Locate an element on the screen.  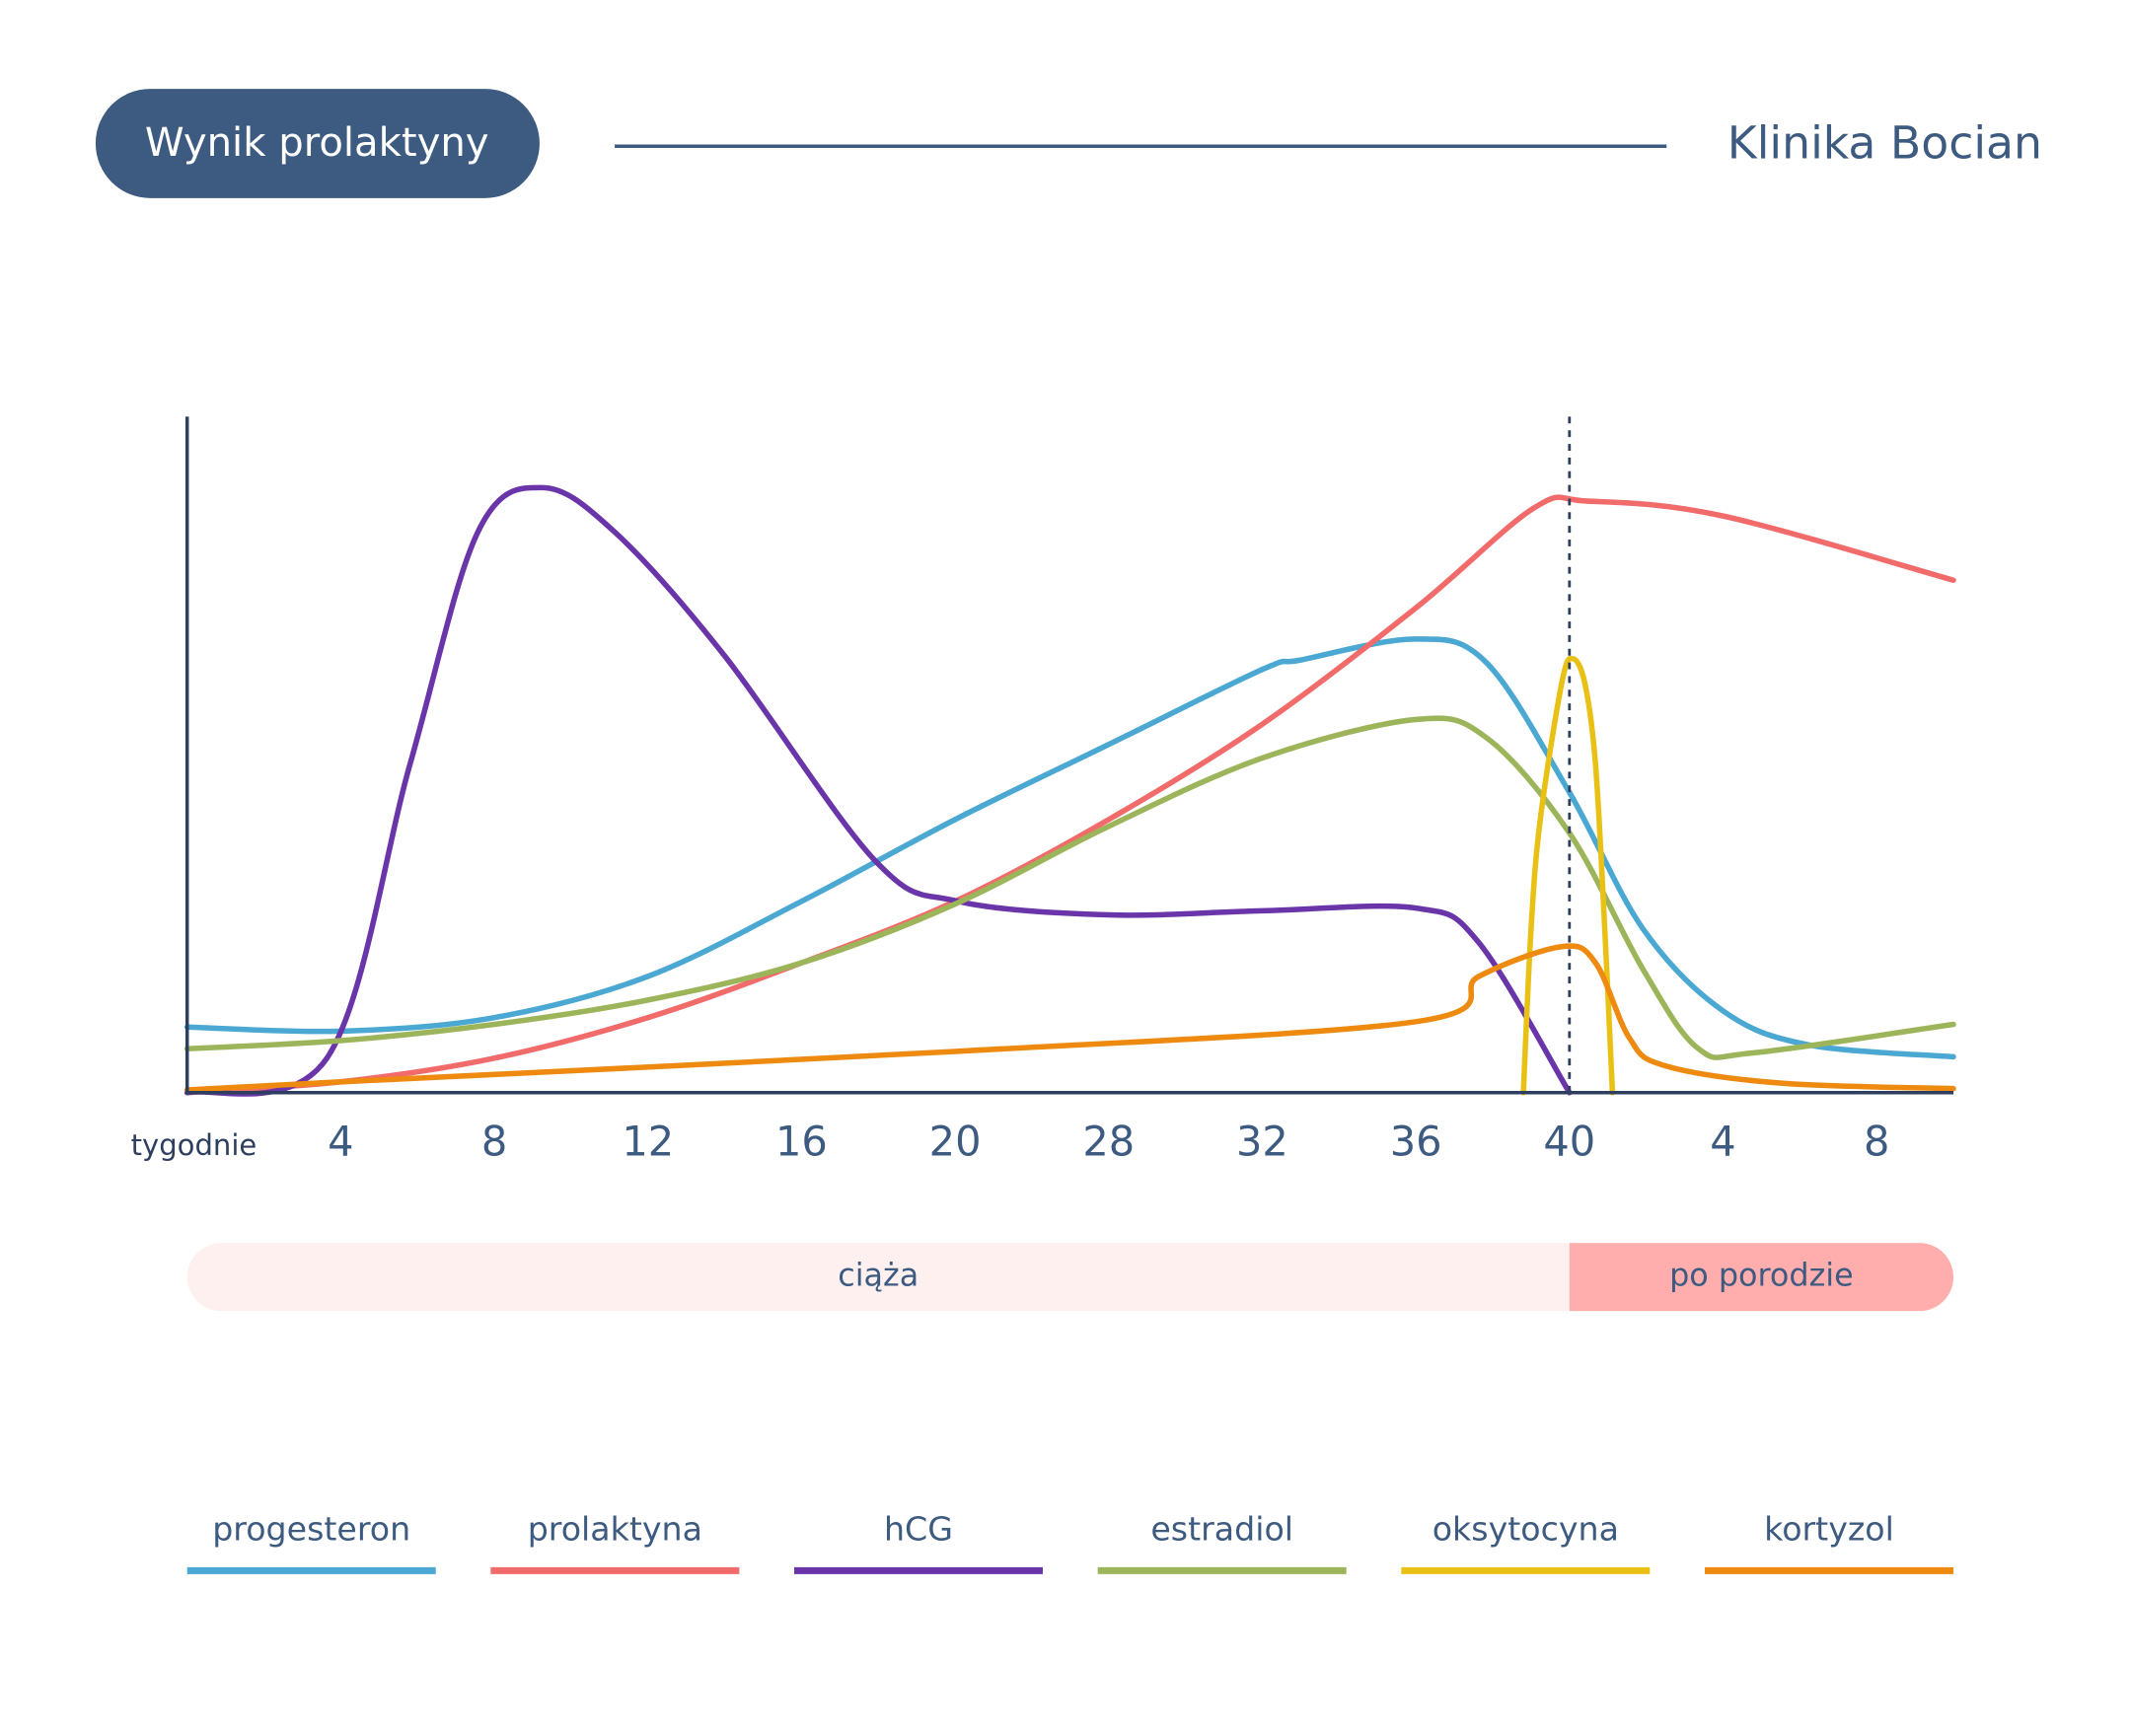
legend-label: estradiol is located at coordinates (1221, 1529).